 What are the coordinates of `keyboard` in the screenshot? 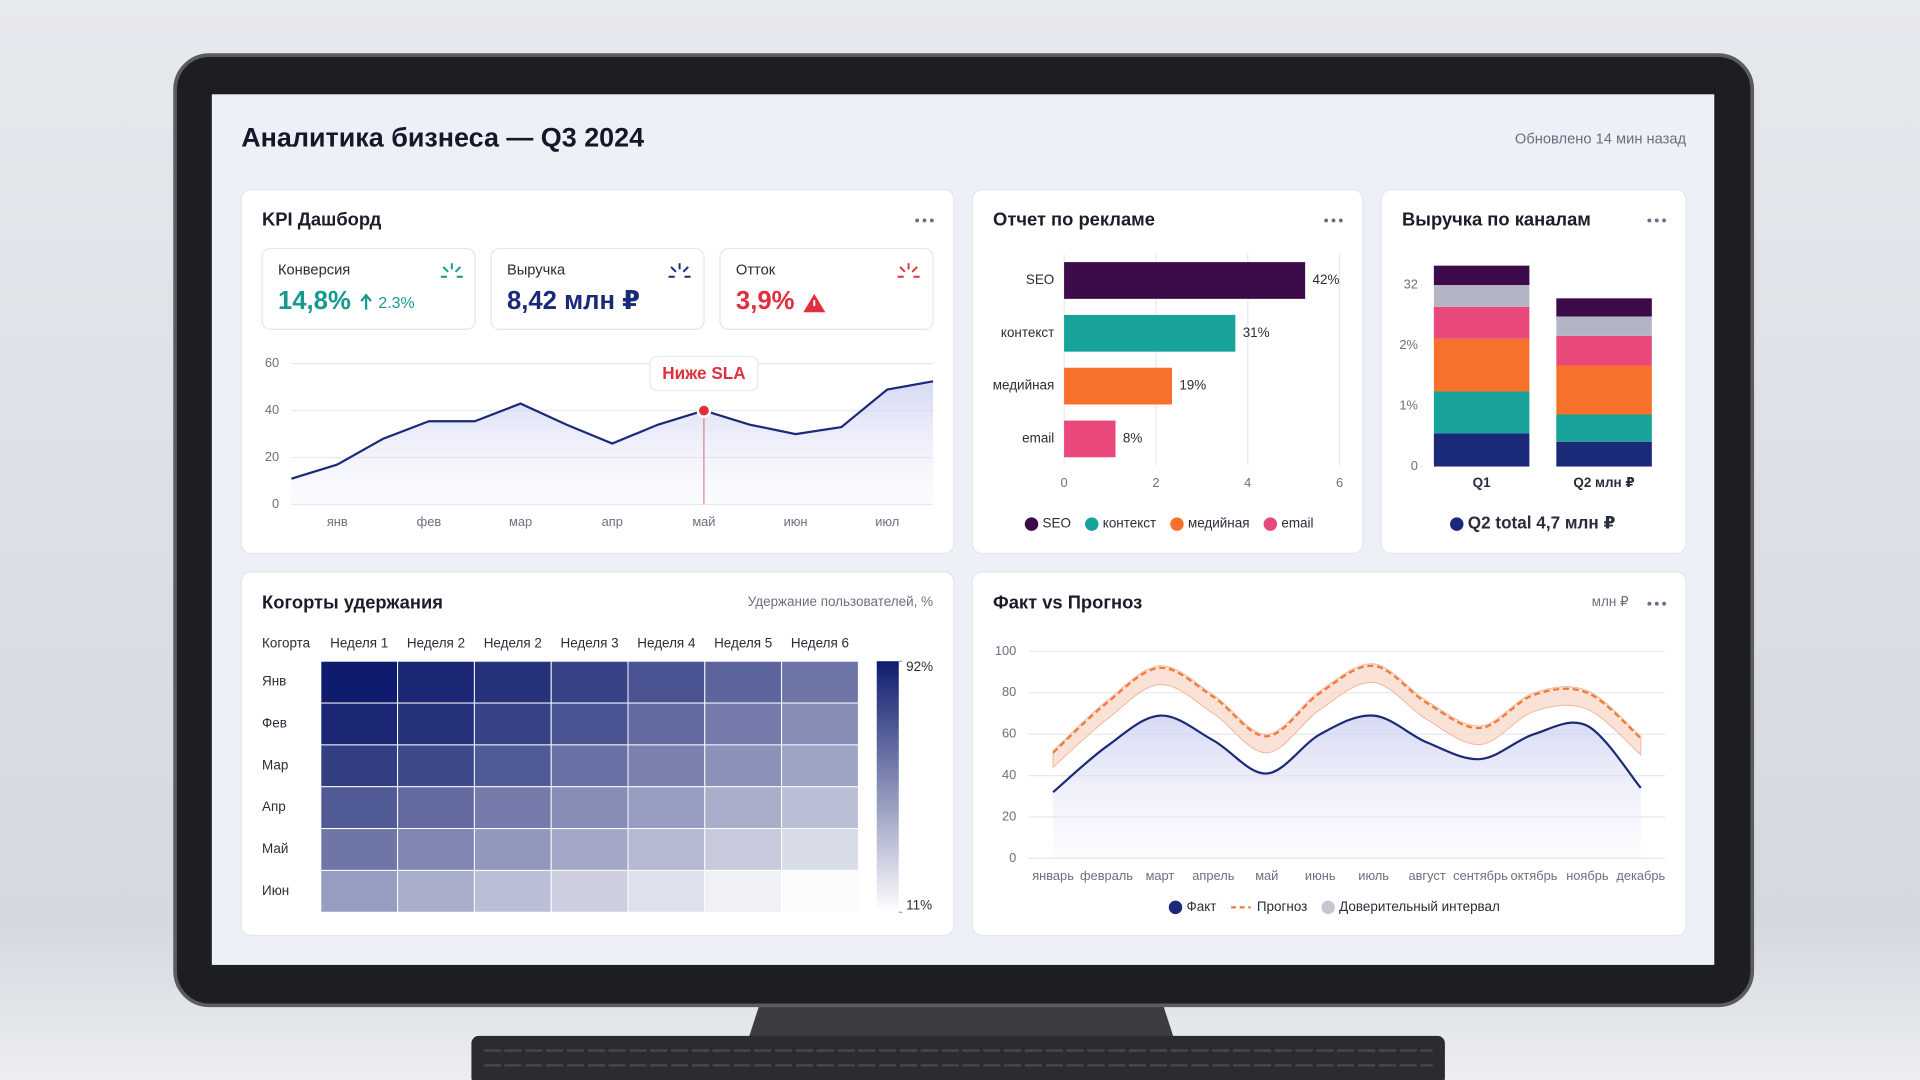 It's located at (958, 1057).